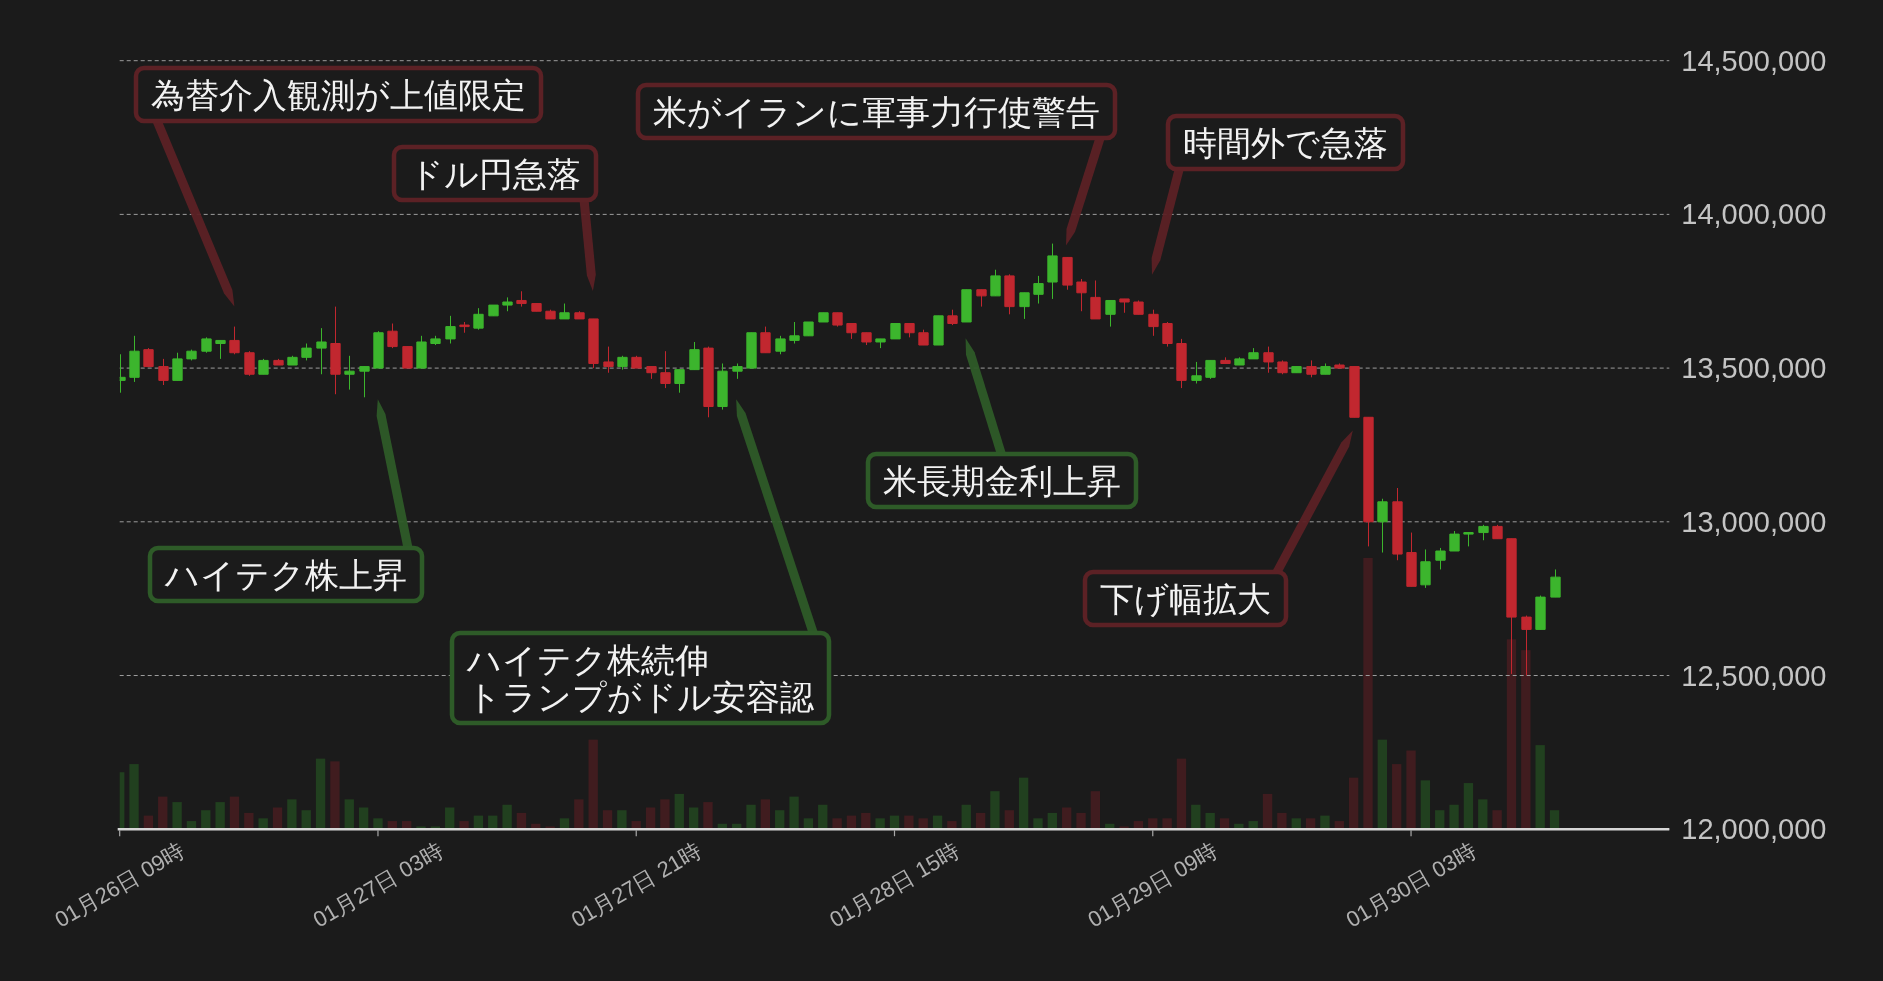  I want to click on annotation: ハイテク株続伸, so click(587, 659).